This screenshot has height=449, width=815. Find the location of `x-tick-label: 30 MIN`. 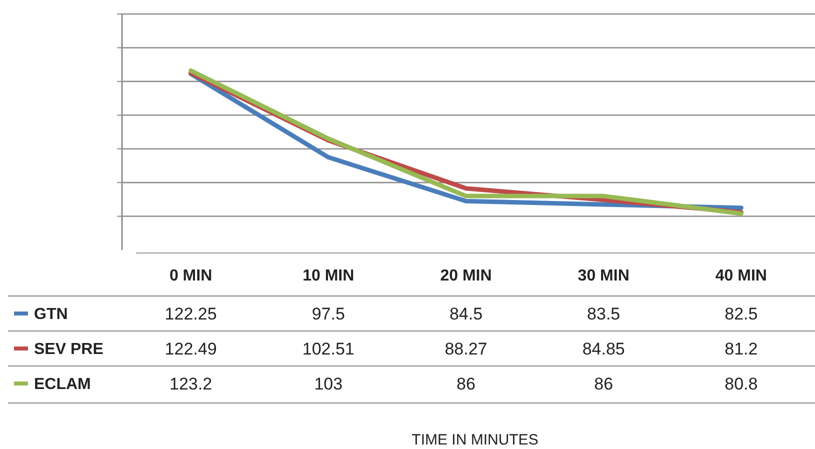

x-tick-label: 30 MIN is located at coordinates (604, 276).